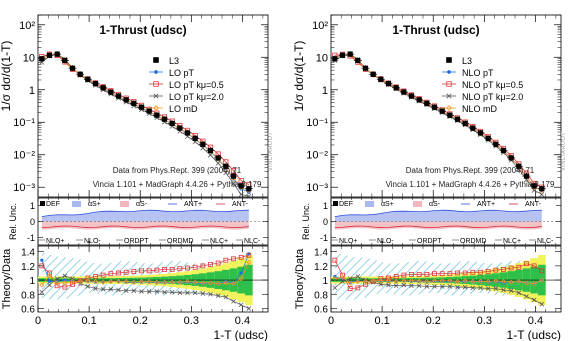 The image size is (572, 341). Describe the element at coordinates (174, 61) in the screenshot. I see `legend-label: L3` at that location.